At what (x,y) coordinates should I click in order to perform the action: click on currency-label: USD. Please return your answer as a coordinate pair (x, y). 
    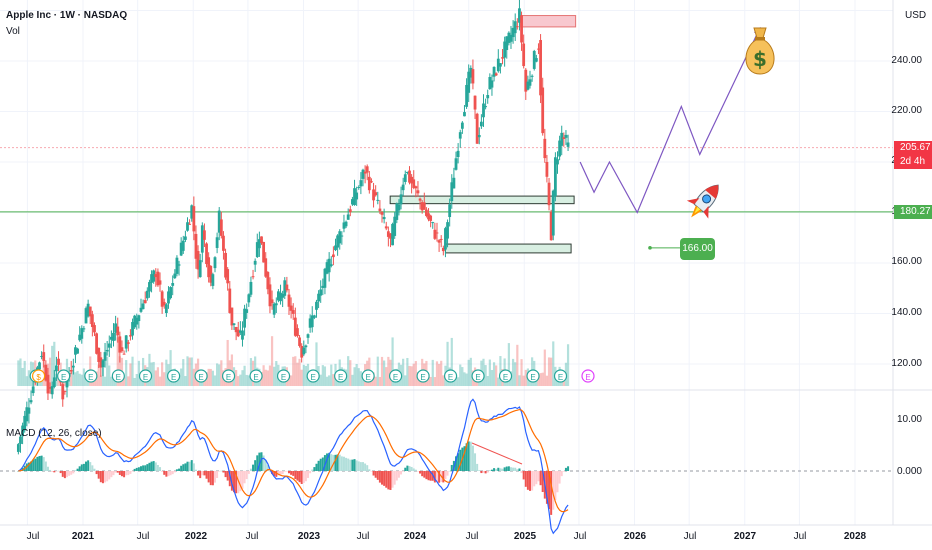
    Looking at the image, I should click on (916, 15).